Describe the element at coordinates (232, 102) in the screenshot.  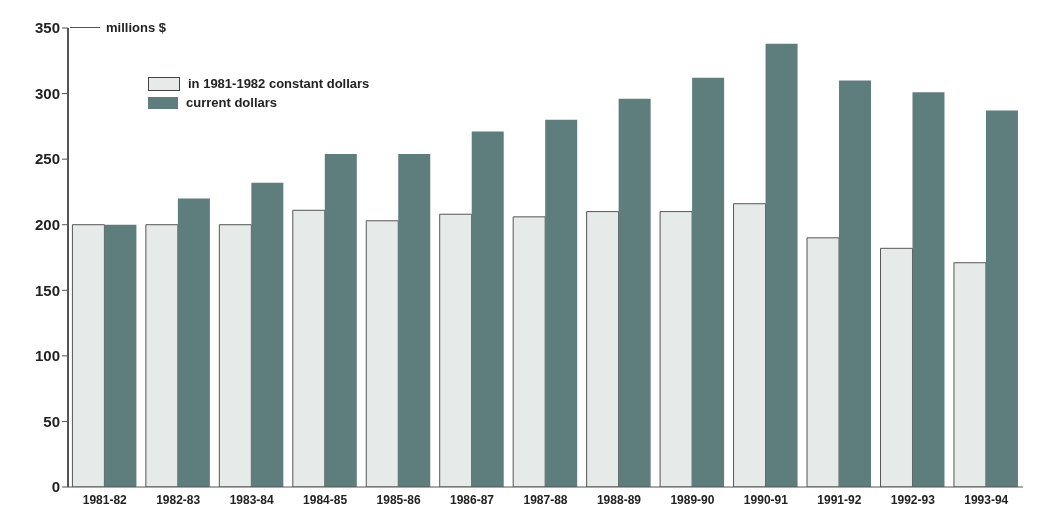
I see `legend-label: current dollars` at that location.